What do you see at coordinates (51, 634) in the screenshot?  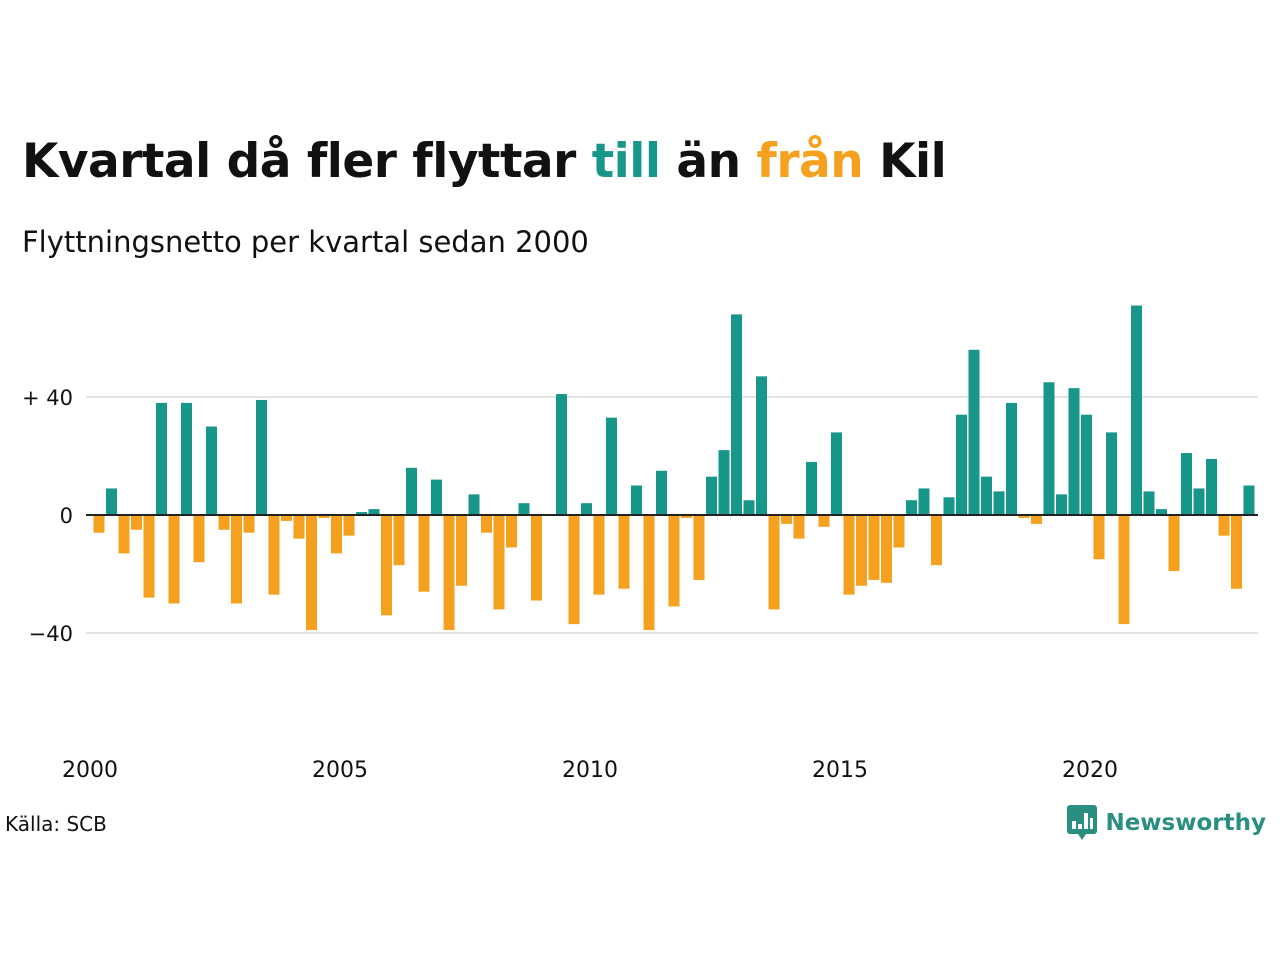 I see `y-tick-label: −40` at bounding box center [51, 634].